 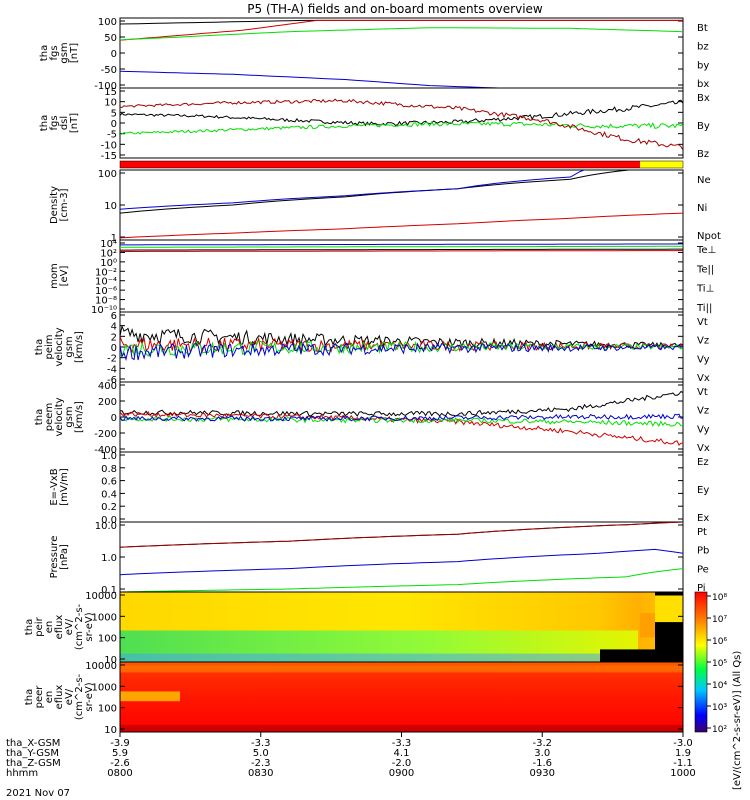 What do you see at coordinates (682, 773) in the screenshot?
I see `xaxis-value: 1000` at bounding box center [682, 773].